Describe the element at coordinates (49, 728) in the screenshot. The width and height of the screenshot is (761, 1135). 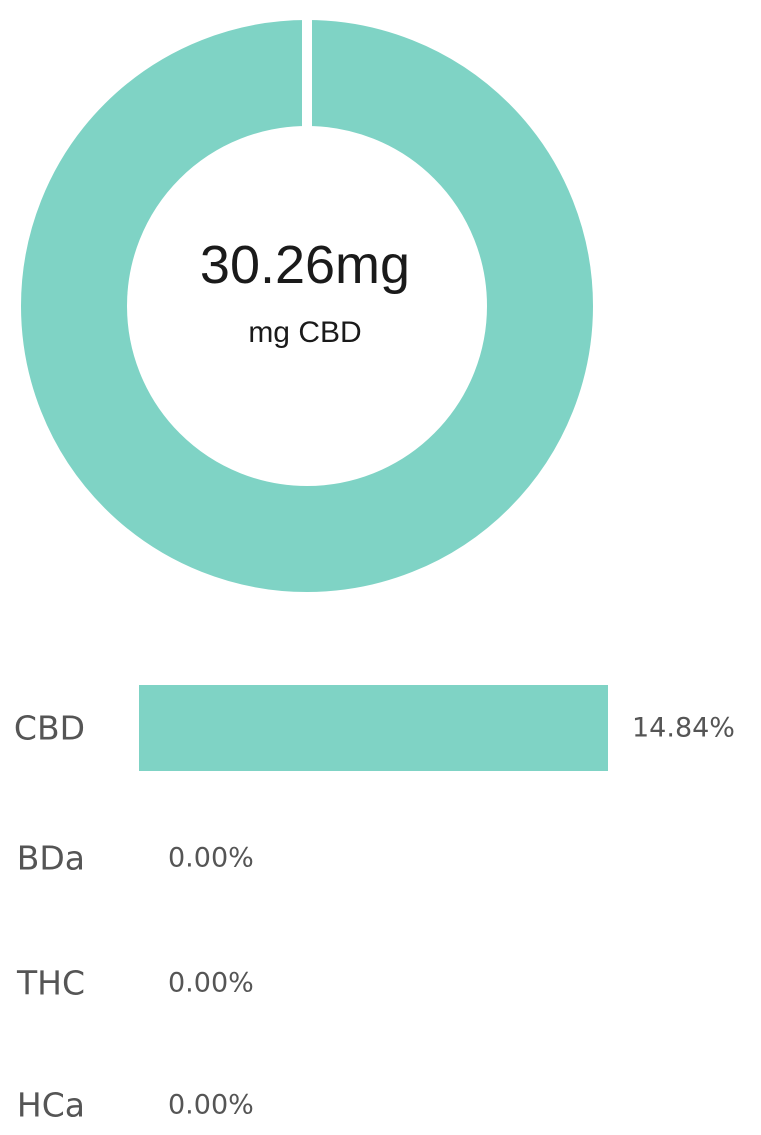
I see `bar-label-cbd: CBD` at that location.